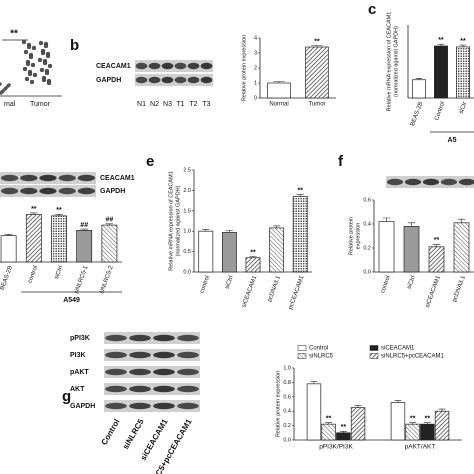  Describe the element at coordinates (255, 53) in the screenshot. I see `y-tick-label: 3` at that location.